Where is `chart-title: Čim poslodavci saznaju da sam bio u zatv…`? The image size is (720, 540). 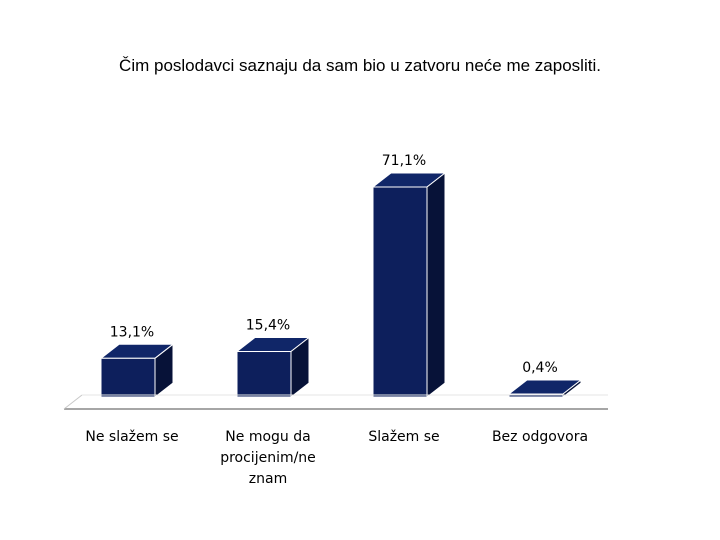
chart-title: Čim poslodavci saznaju da sam bio u zatv… is located at coordinates (360, 65).